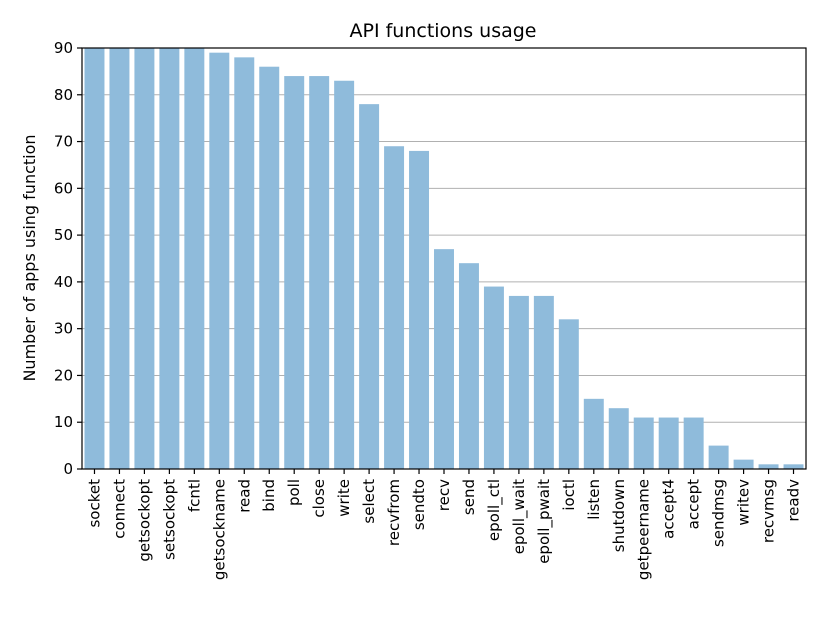  What do you see at coordinates (668, 443) in the screenshot?
I see `bar-accept4` at bounding box center [668, 443].